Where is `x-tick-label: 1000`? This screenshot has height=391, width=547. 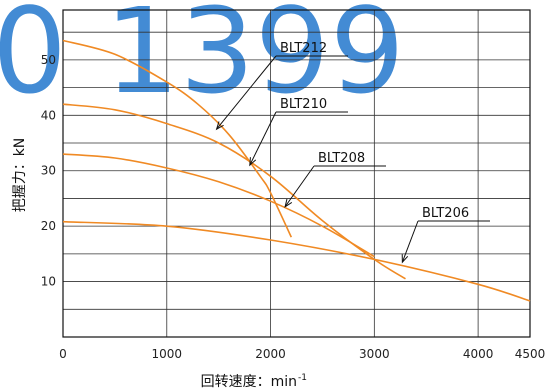 x-tick-label: 1000 is located at coordinates (167, 354).